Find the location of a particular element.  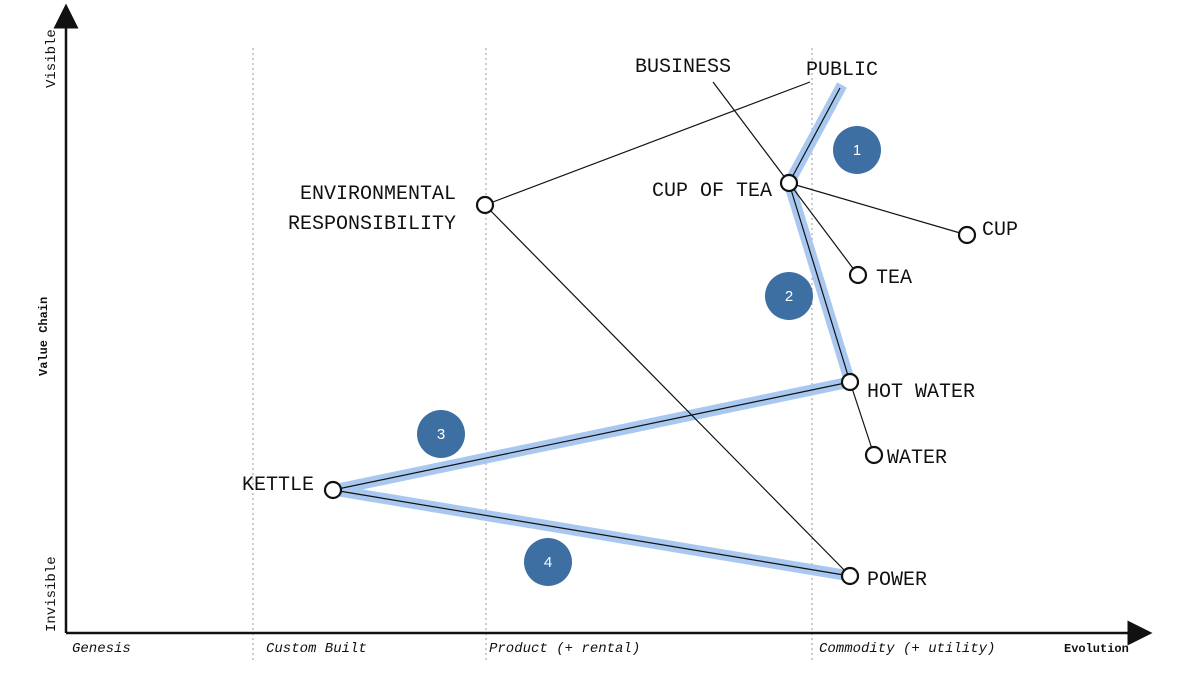

label-tea: TEA is located at coordinates (894, 278).